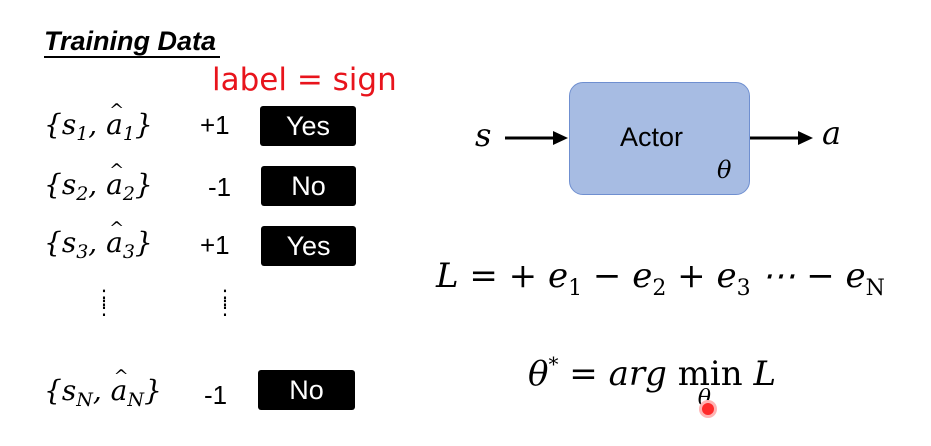  I want to click on sign-value-2: -1, so click(220, 187).